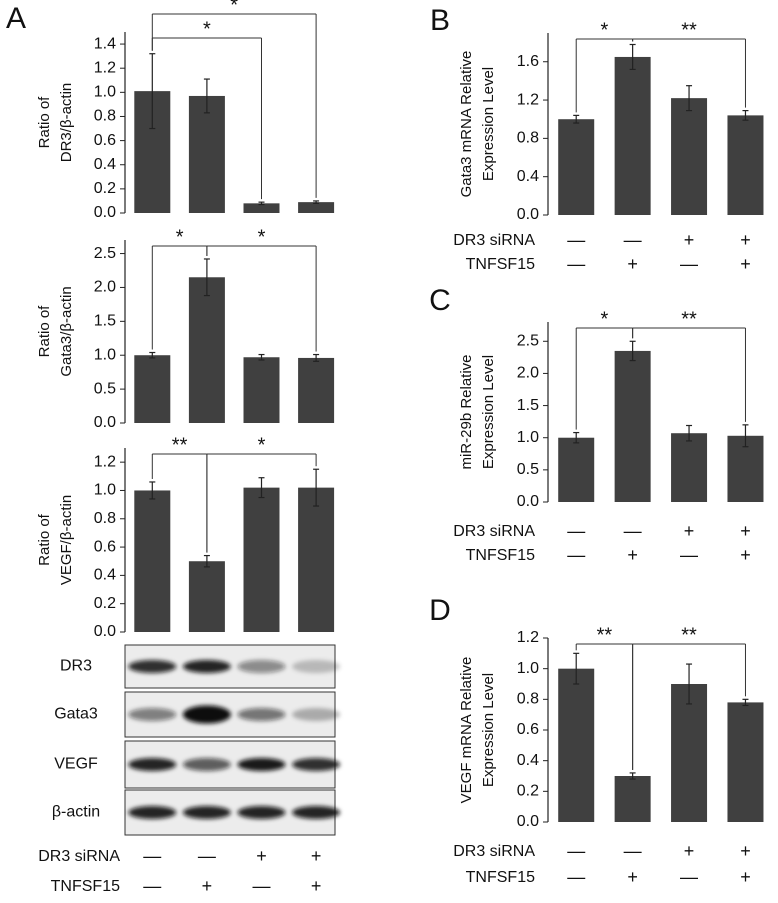 Image resolution: width=778 pixels, height=903 pixels. What do you see at coordinates (76, 812) in the screenshot?
I see `blot-label: β-actin` at bounding box center [76, 812].